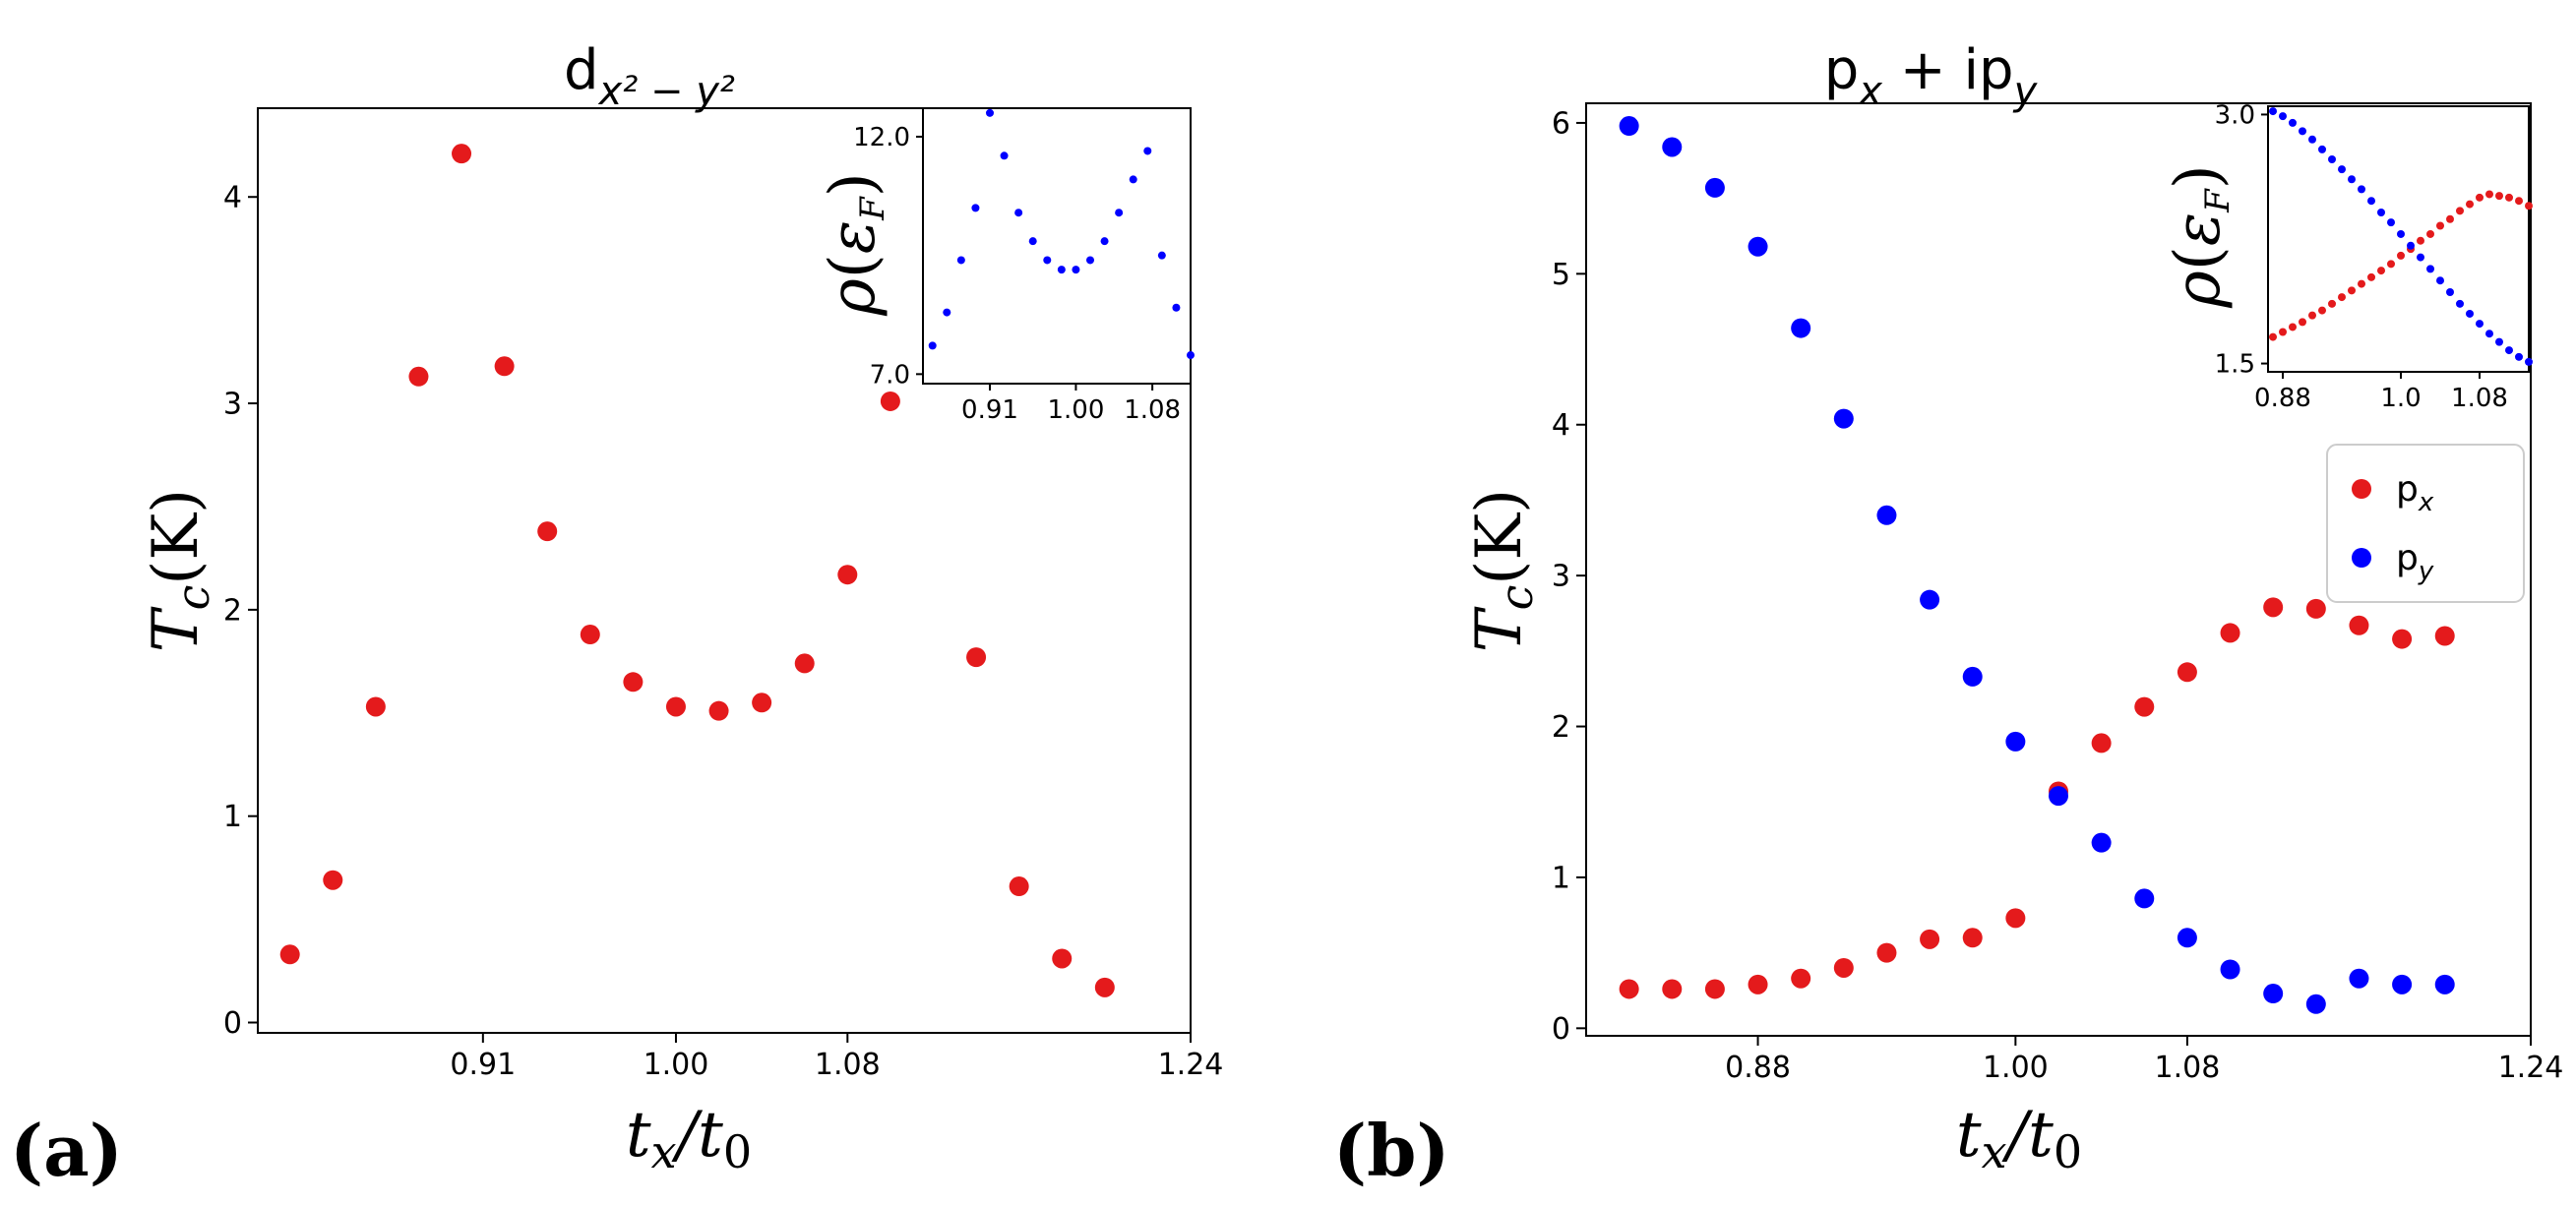  I want to click on panel-a-title: dx² − y², so click(649, 76).